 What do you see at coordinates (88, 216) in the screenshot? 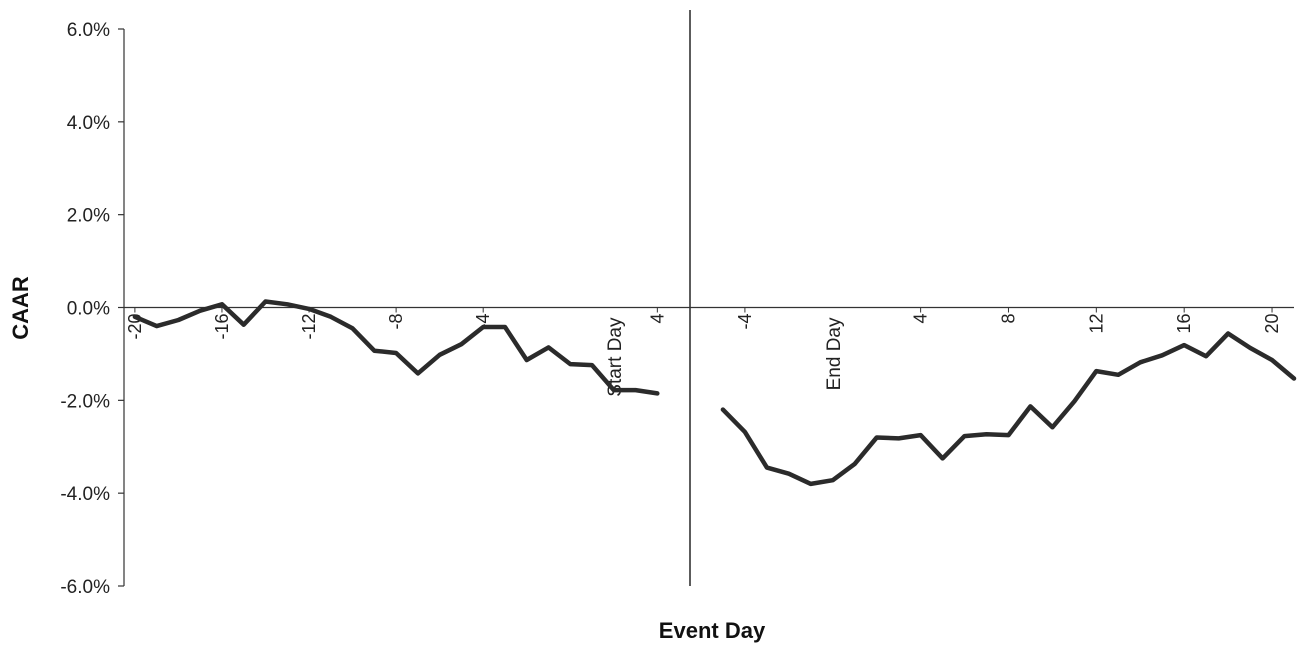
I see `y-tick-label: 2.0%` at bounding box center [88, 216].